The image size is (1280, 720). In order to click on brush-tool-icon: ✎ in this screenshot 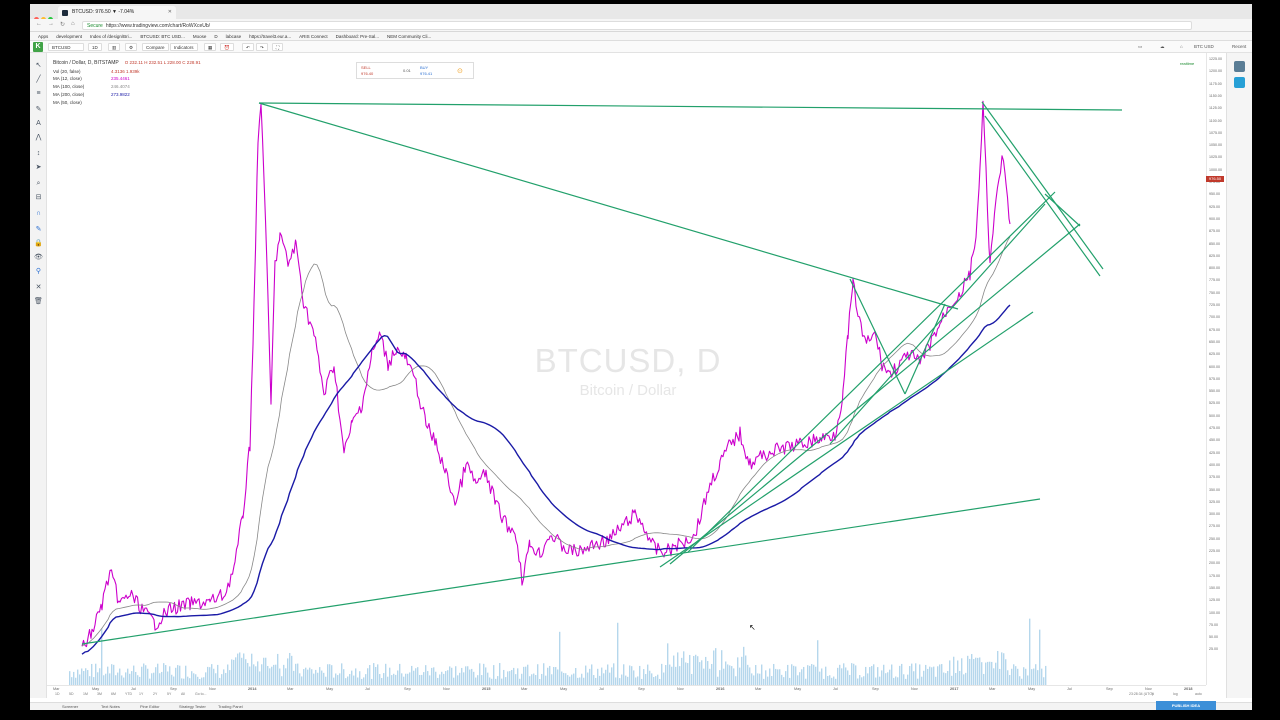, I will do `click(38, 109)`.